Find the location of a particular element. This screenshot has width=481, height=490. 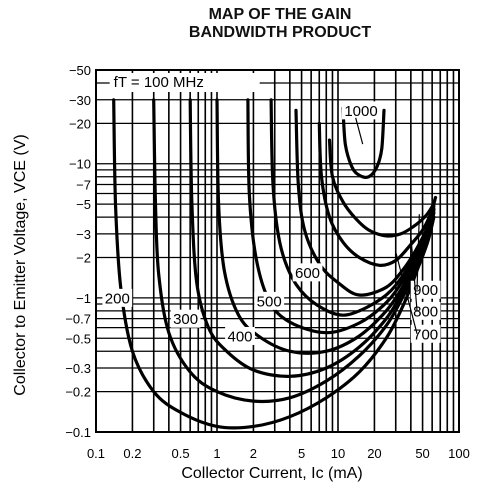

curve-label: 1000 is located at coordinates (360, 111).